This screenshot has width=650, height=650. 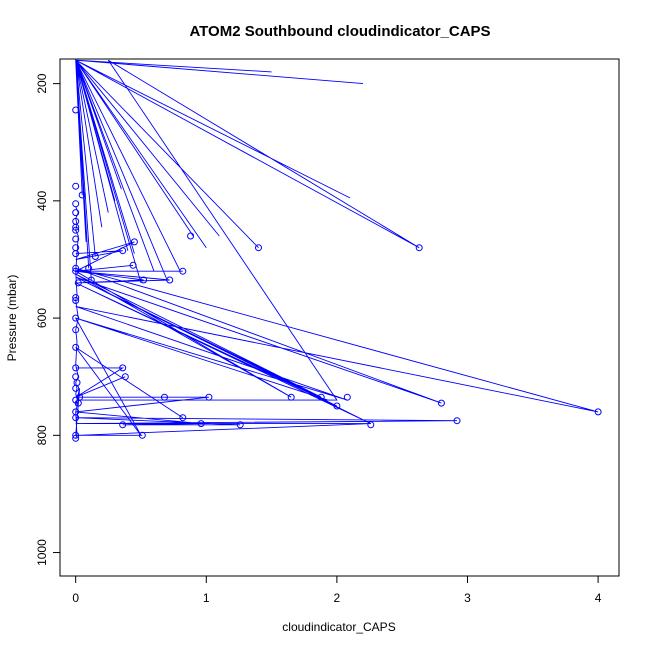 What do you see at coordinates (42, 201) in the screenshot?
I see `y-tick-label: 400` at bounding box center [42, 201].